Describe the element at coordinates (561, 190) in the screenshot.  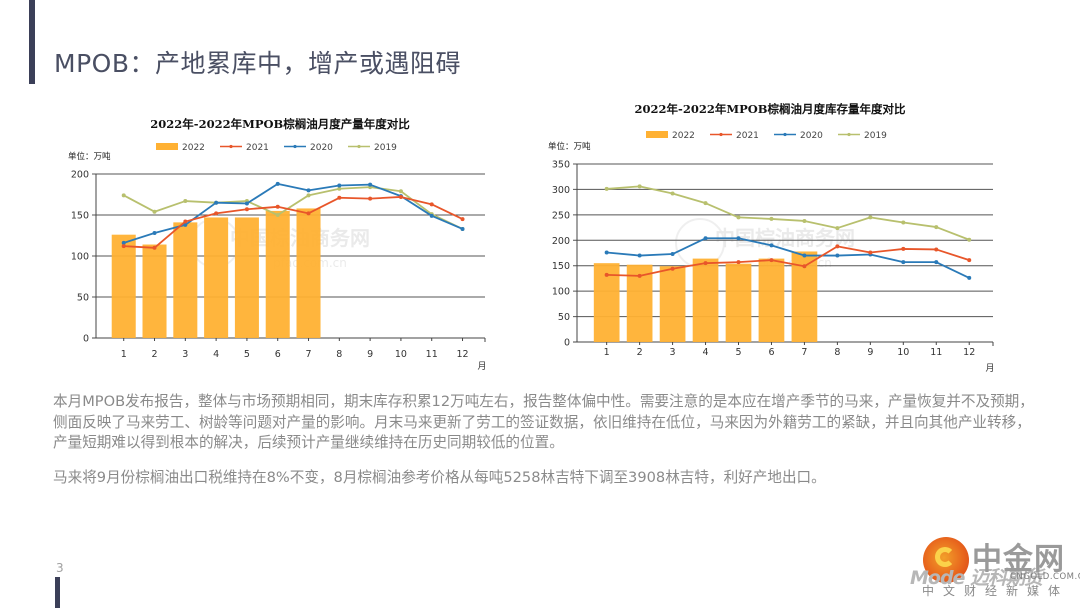
I see `y-tick-label: 300` at that location.